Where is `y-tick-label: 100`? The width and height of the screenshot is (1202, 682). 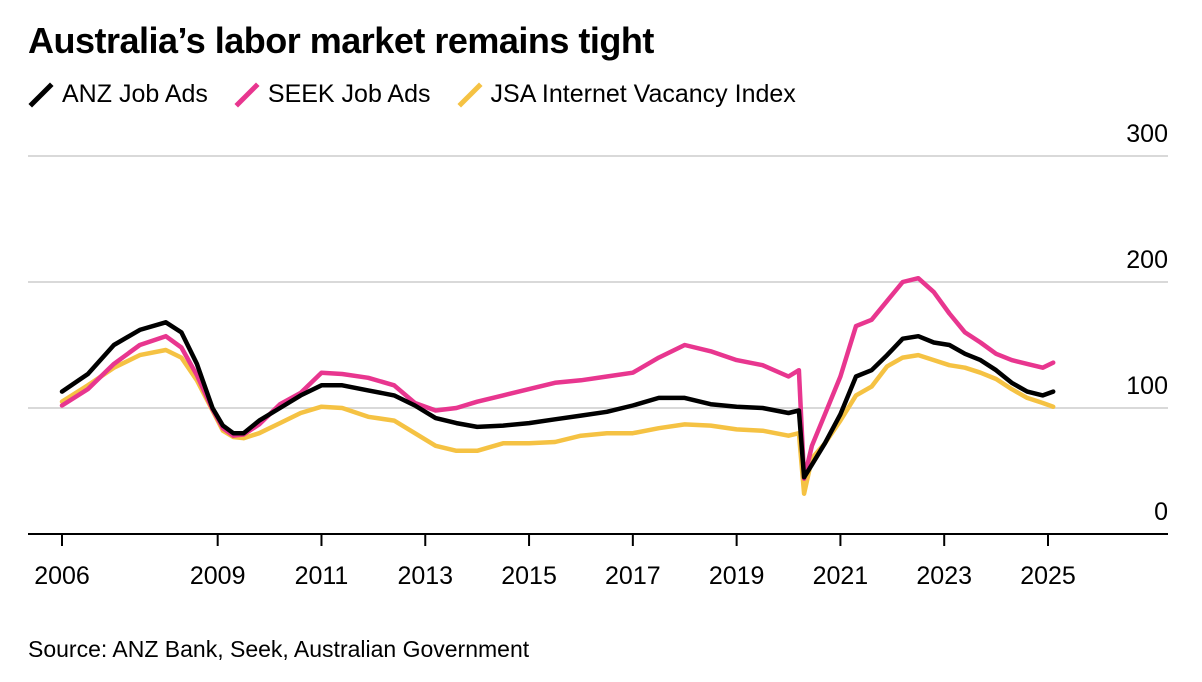 y-tick-label: 100 is located at coordinates (1147, 386).